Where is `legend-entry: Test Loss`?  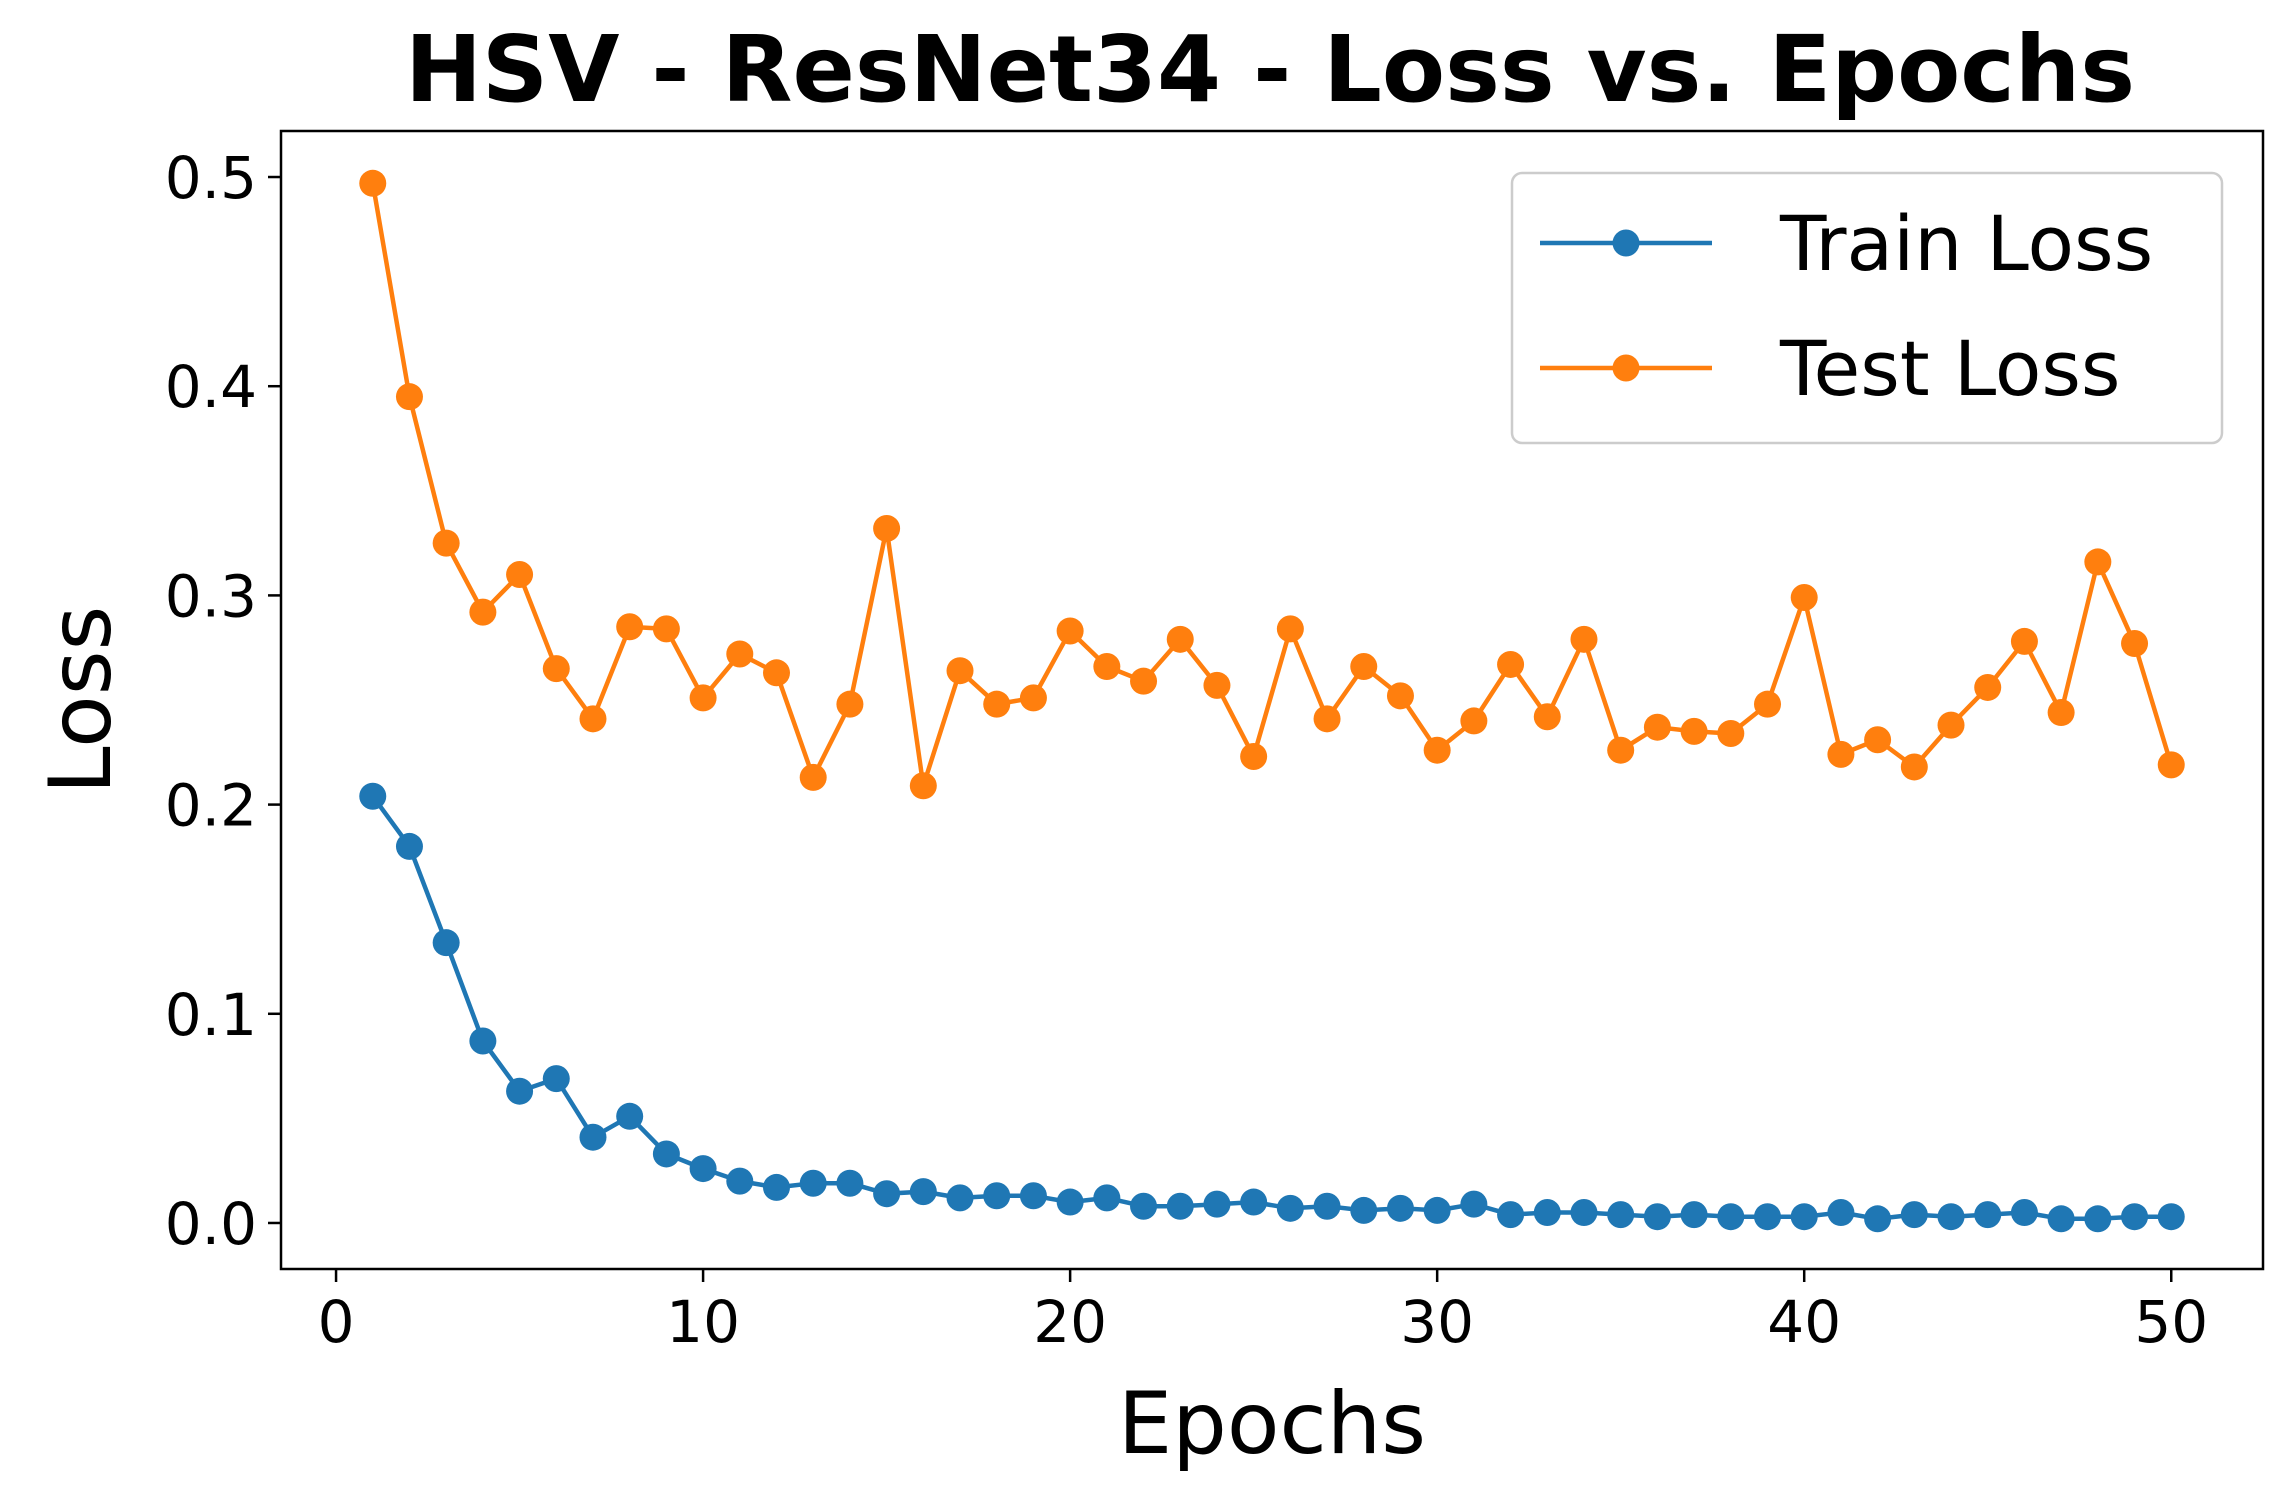 legend-entry: Test Loss is located at coordinates (1830, 368).